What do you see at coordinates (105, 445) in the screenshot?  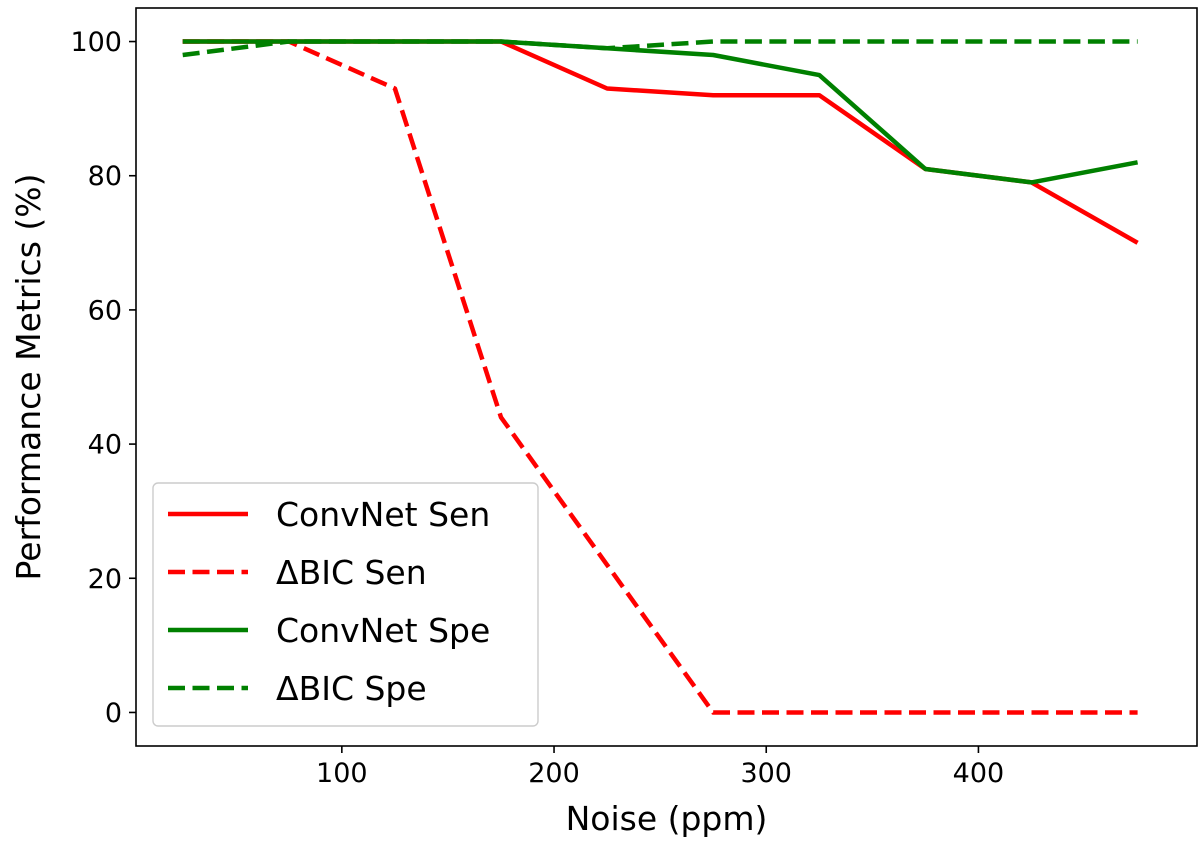 I see `y-tick-label: 40` at bounding box center [105, 445].